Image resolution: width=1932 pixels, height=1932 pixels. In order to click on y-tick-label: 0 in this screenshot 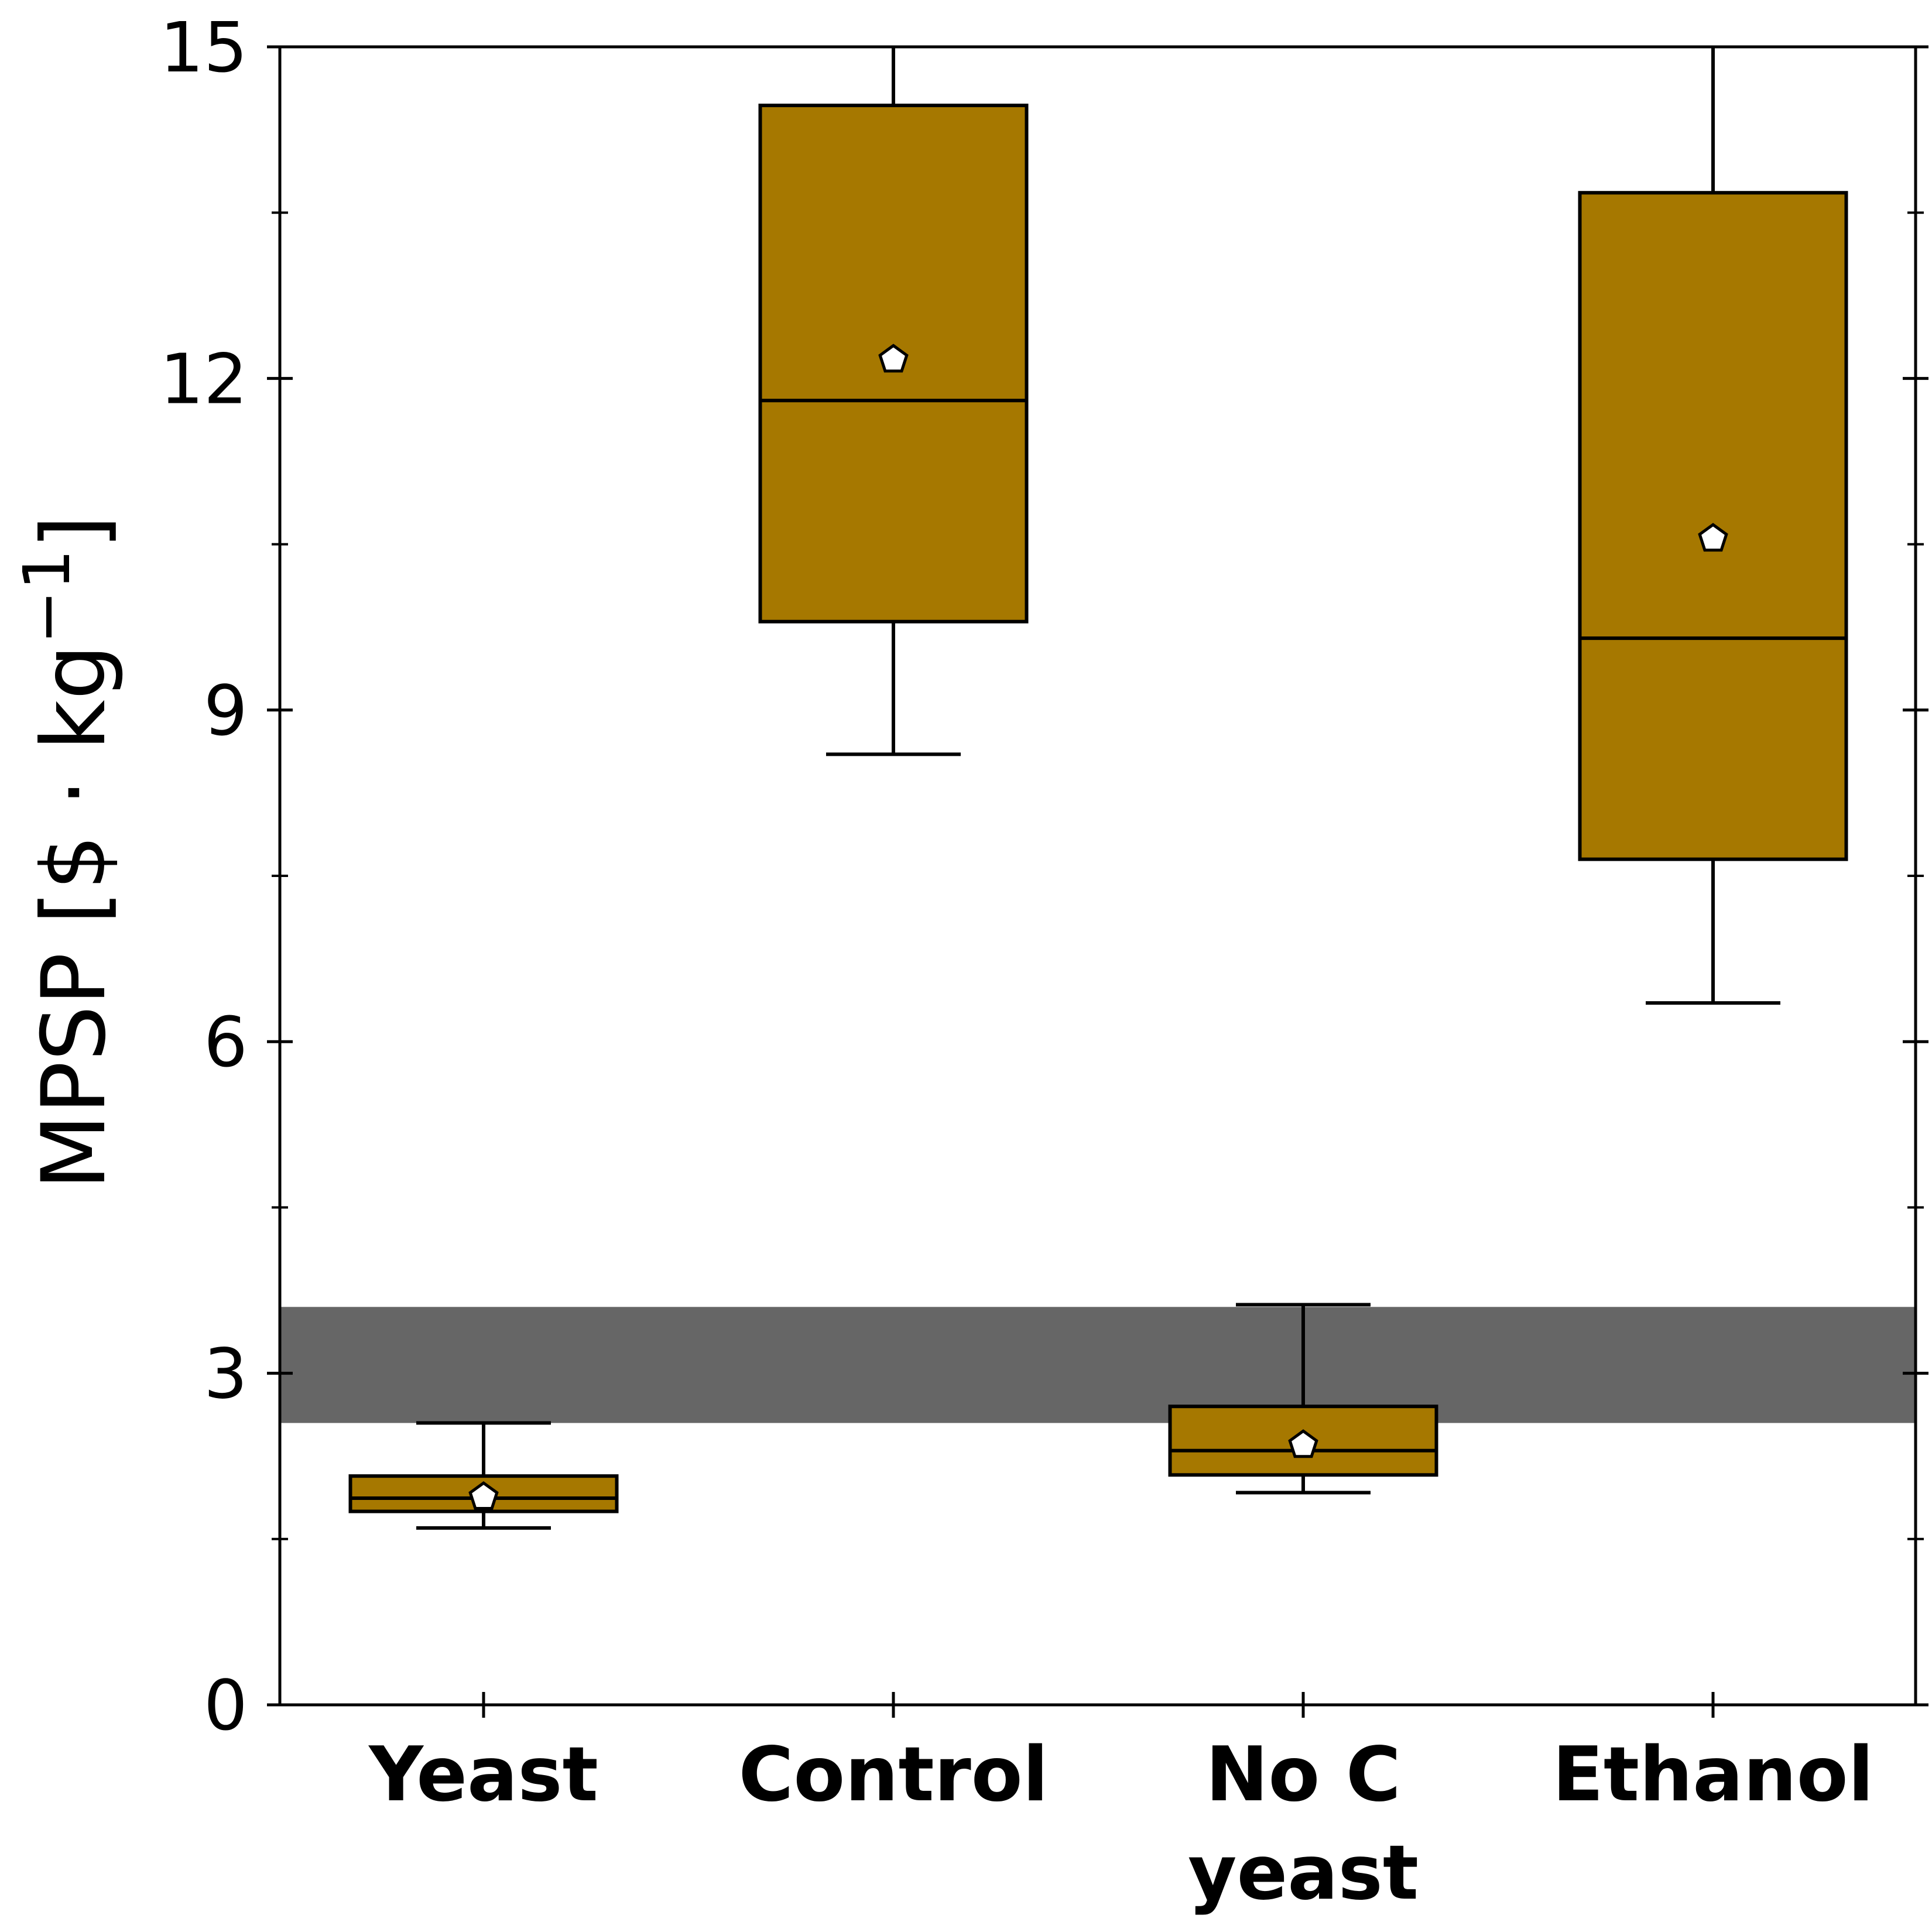, I will do `click(226, 1705)`.